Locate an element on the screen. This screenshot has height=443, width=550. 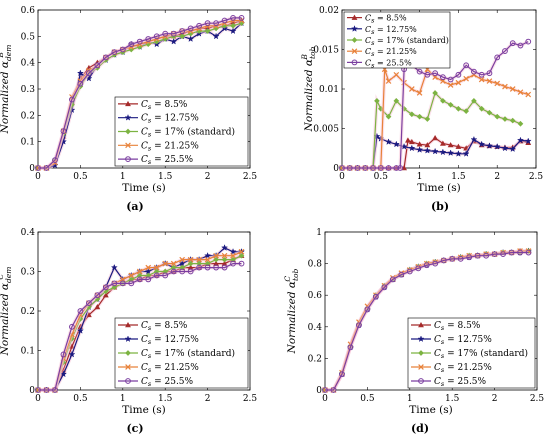
y-tick-label: 0.6 is located at coordinates (28, 11).